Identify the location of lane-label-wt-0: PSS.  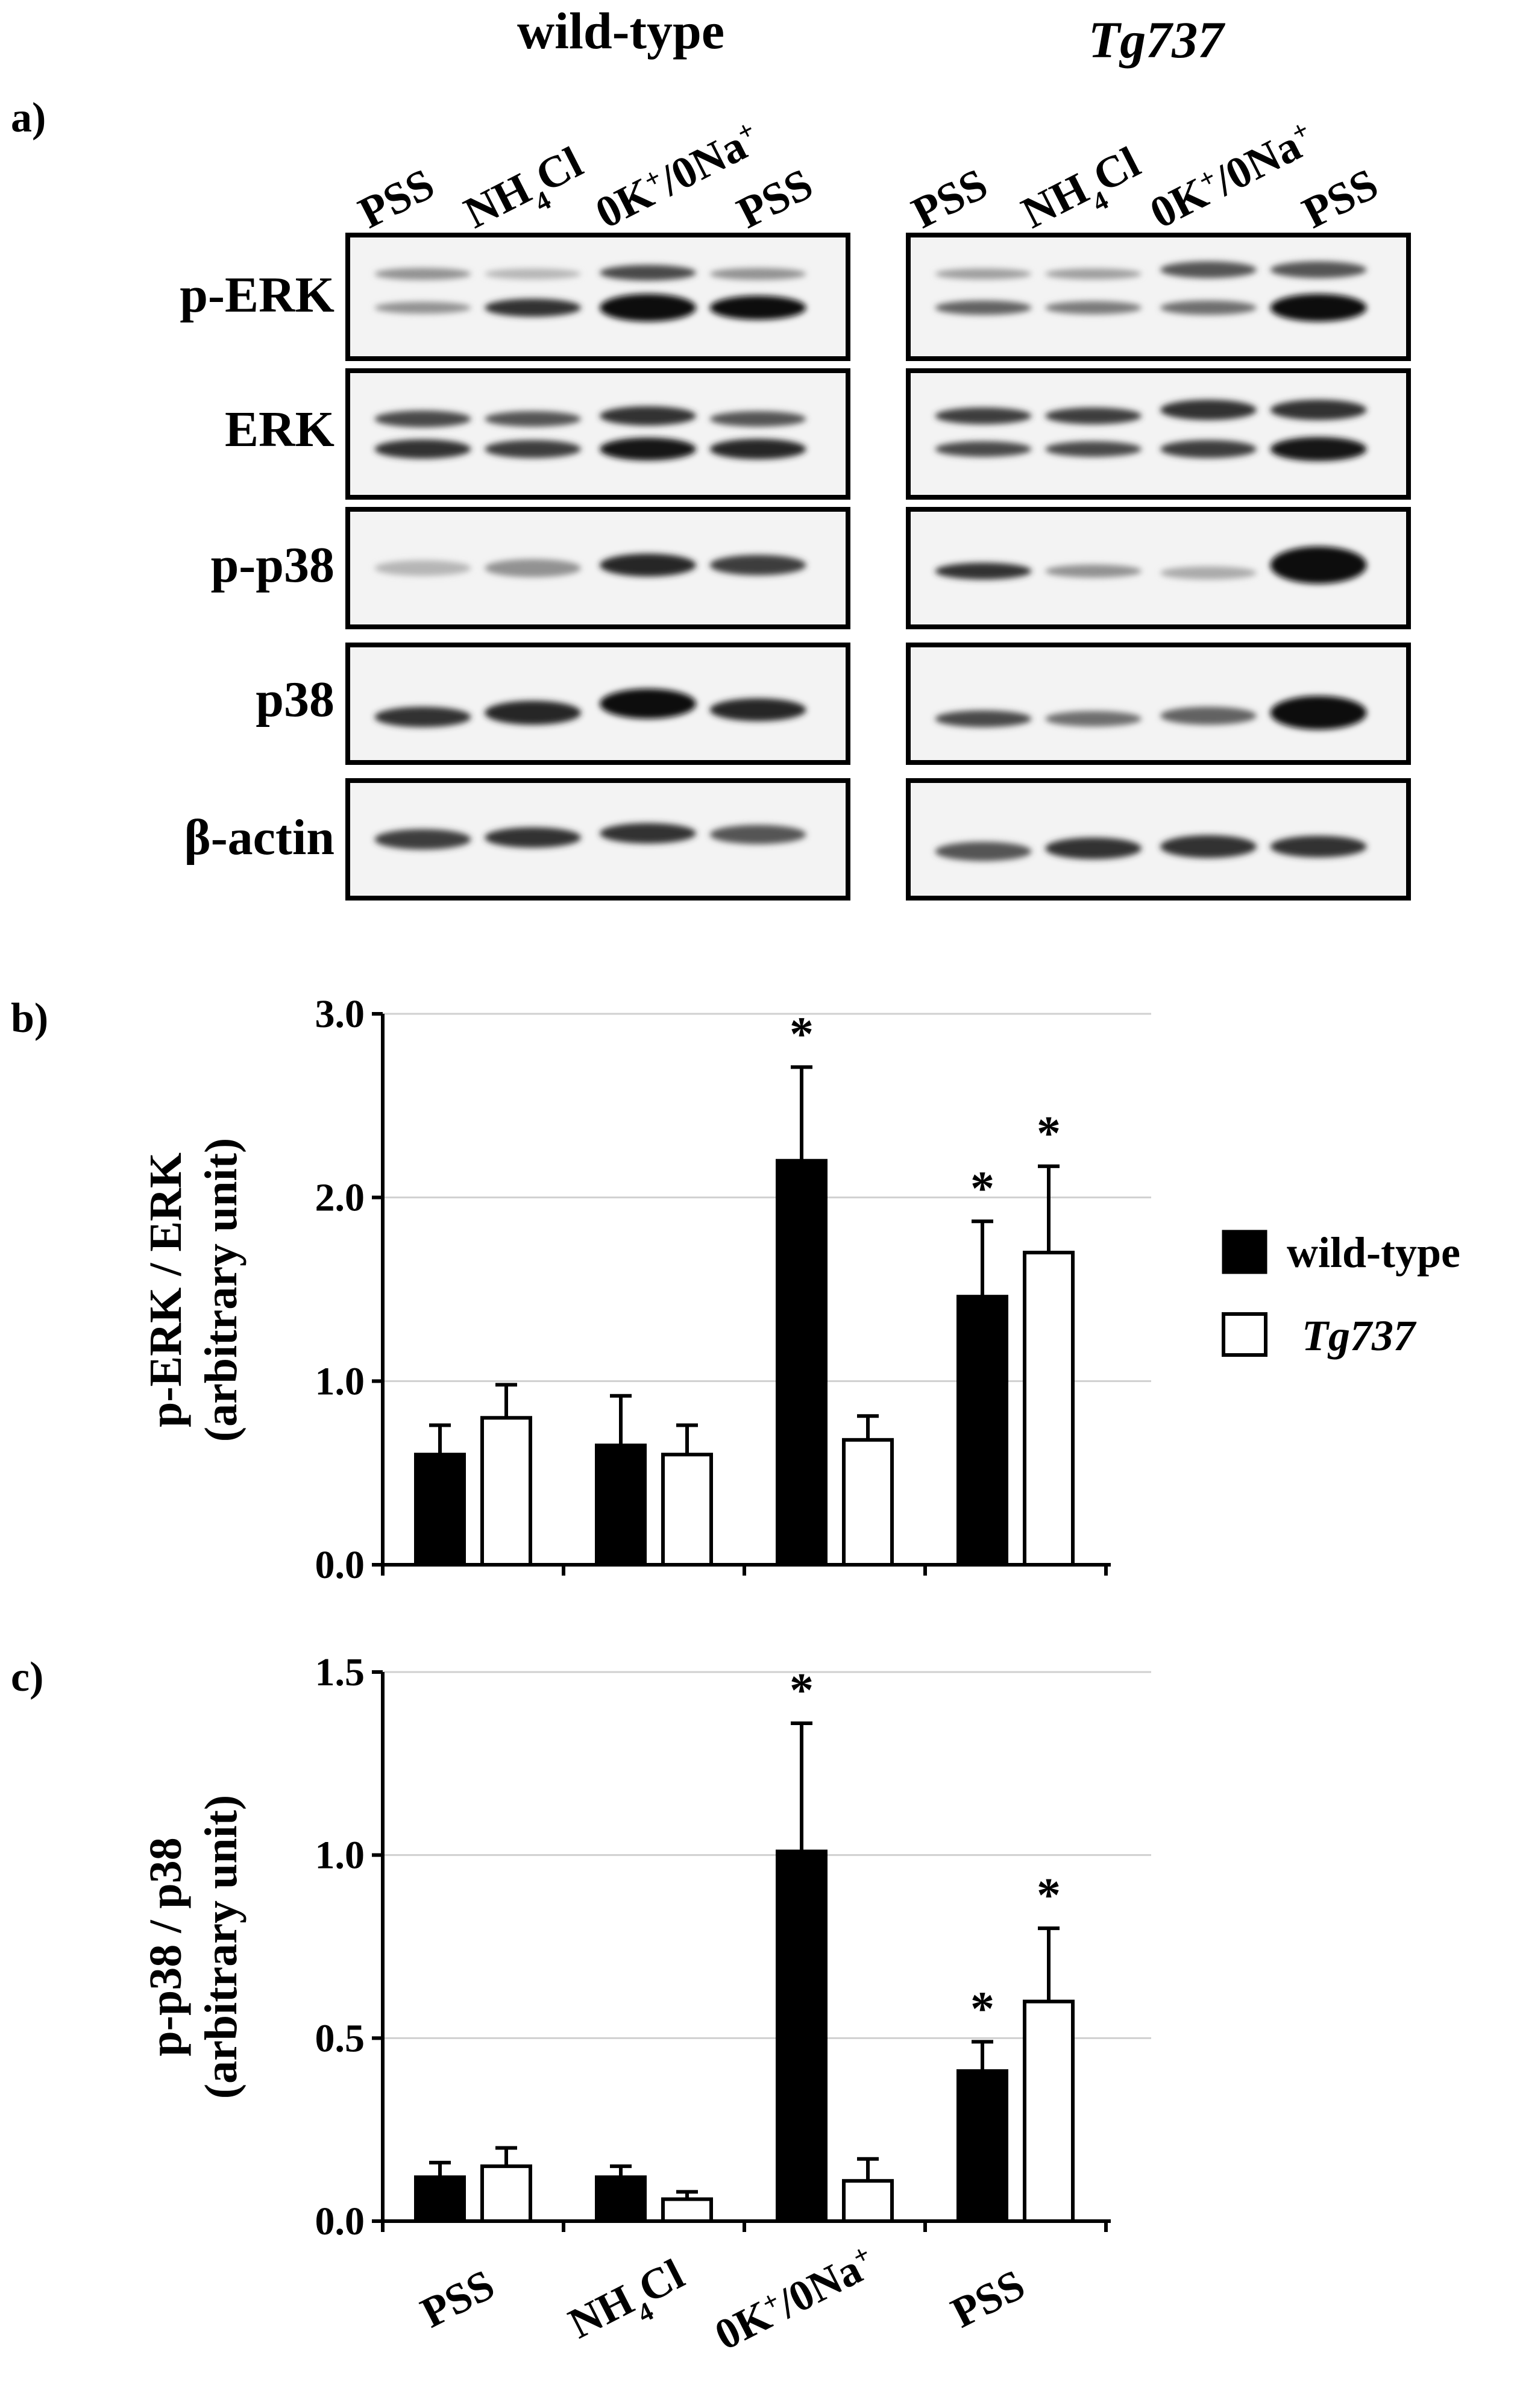
(396, 198).